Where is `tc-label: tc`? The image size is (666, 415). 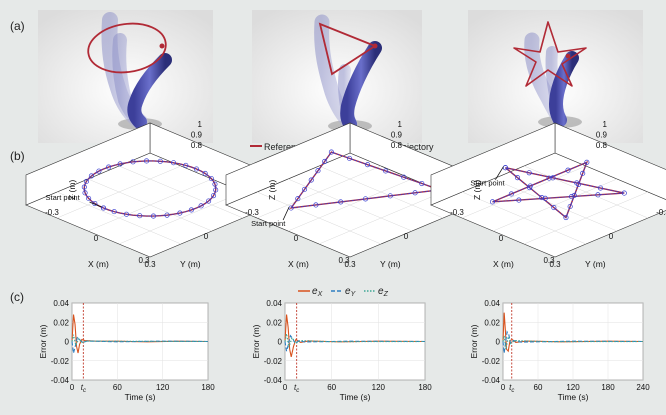 tc-label: tc is located at coordinates (83, 388).